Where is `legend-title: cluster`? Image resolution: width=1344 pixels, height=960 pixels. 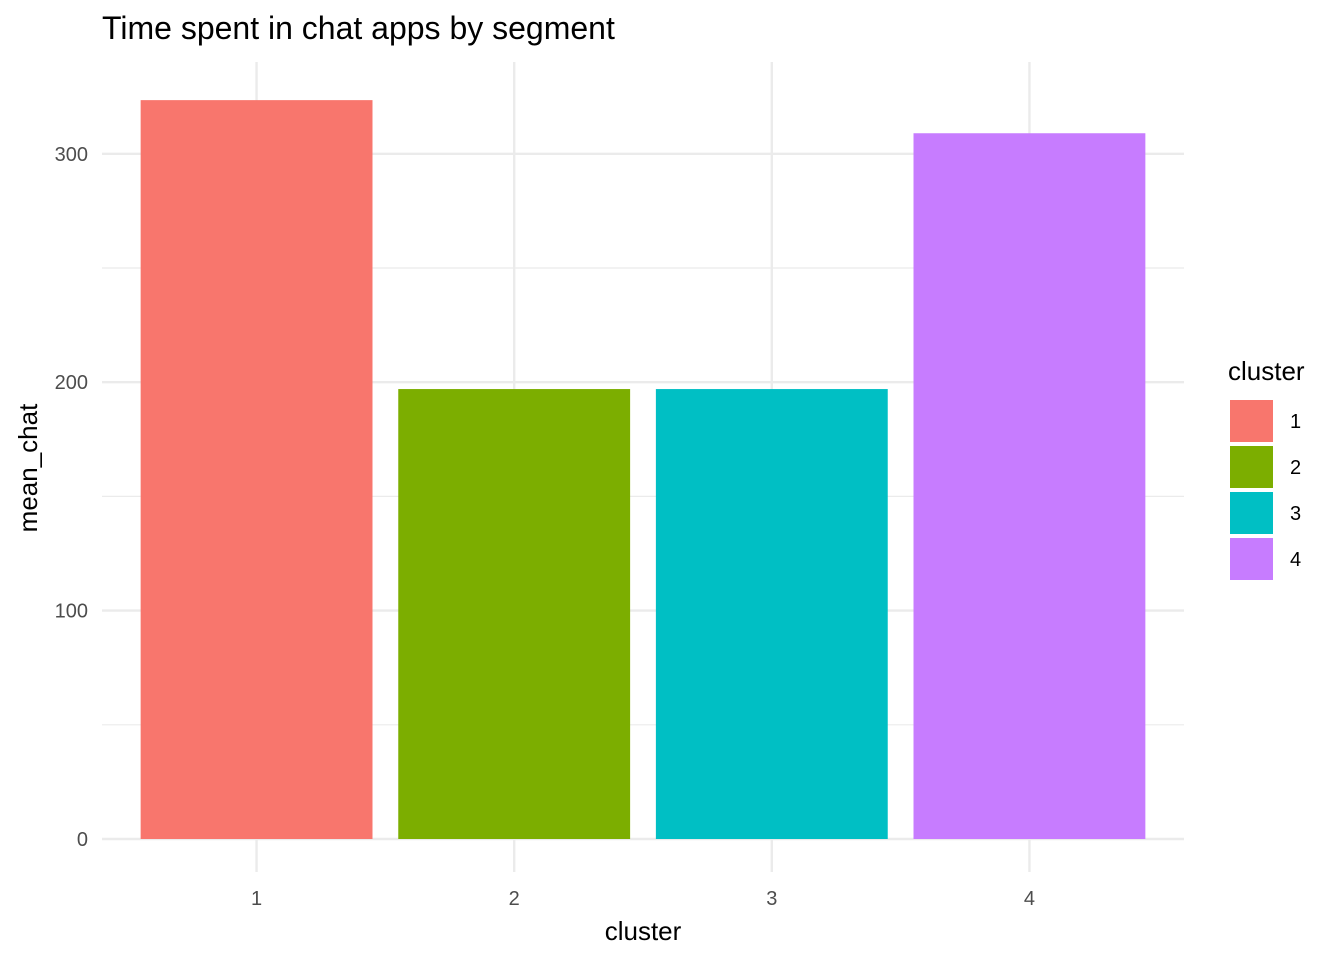 legend-title: cluster is located at coordinates (1266, 371).